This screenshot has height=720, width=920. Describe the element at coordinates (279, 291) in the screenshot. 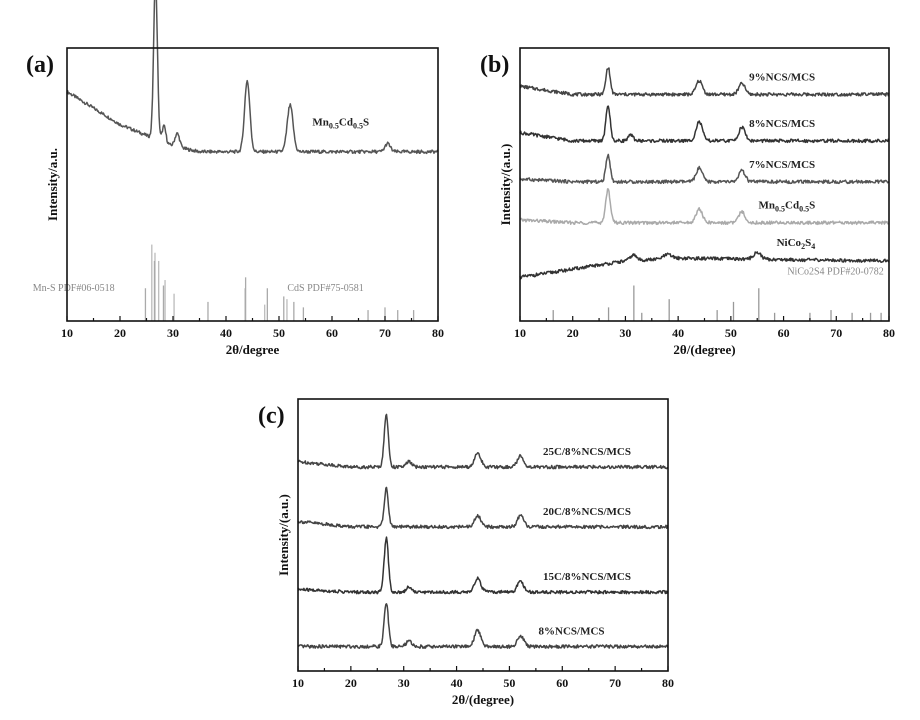

I see `panel-a-reference-1: CdS PDF#75-0581` at that location.